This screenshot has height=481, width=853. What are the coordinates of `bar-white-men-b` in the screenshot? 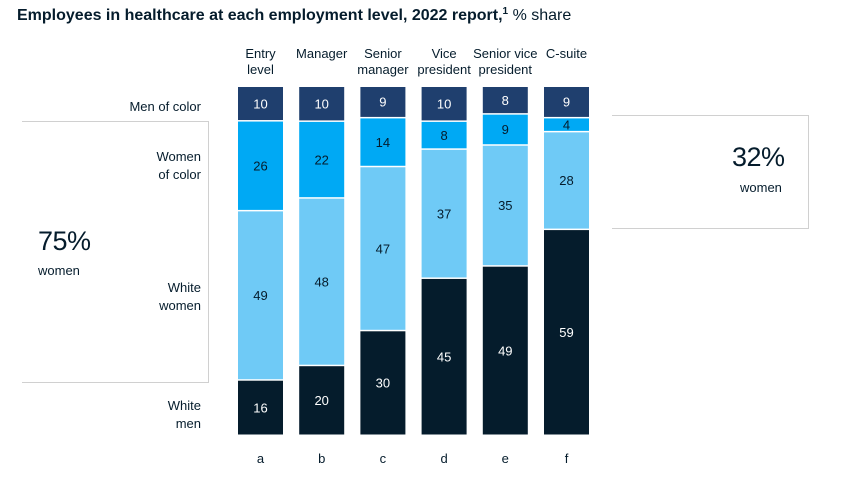 It's located at (322, 400).